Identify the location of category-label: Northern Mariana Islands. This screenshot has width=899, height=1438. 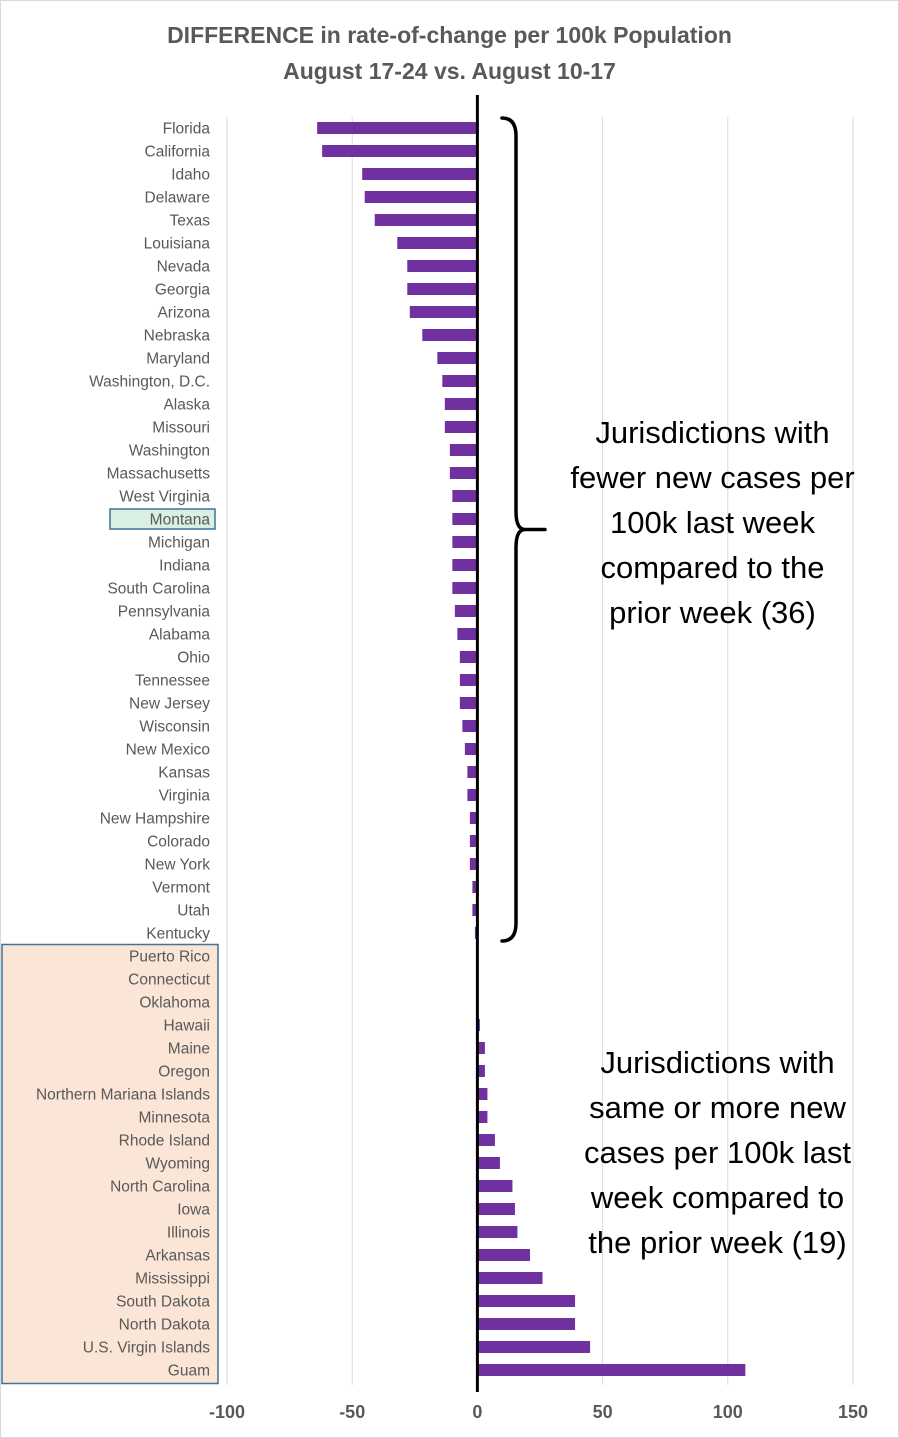
(123, 1095).